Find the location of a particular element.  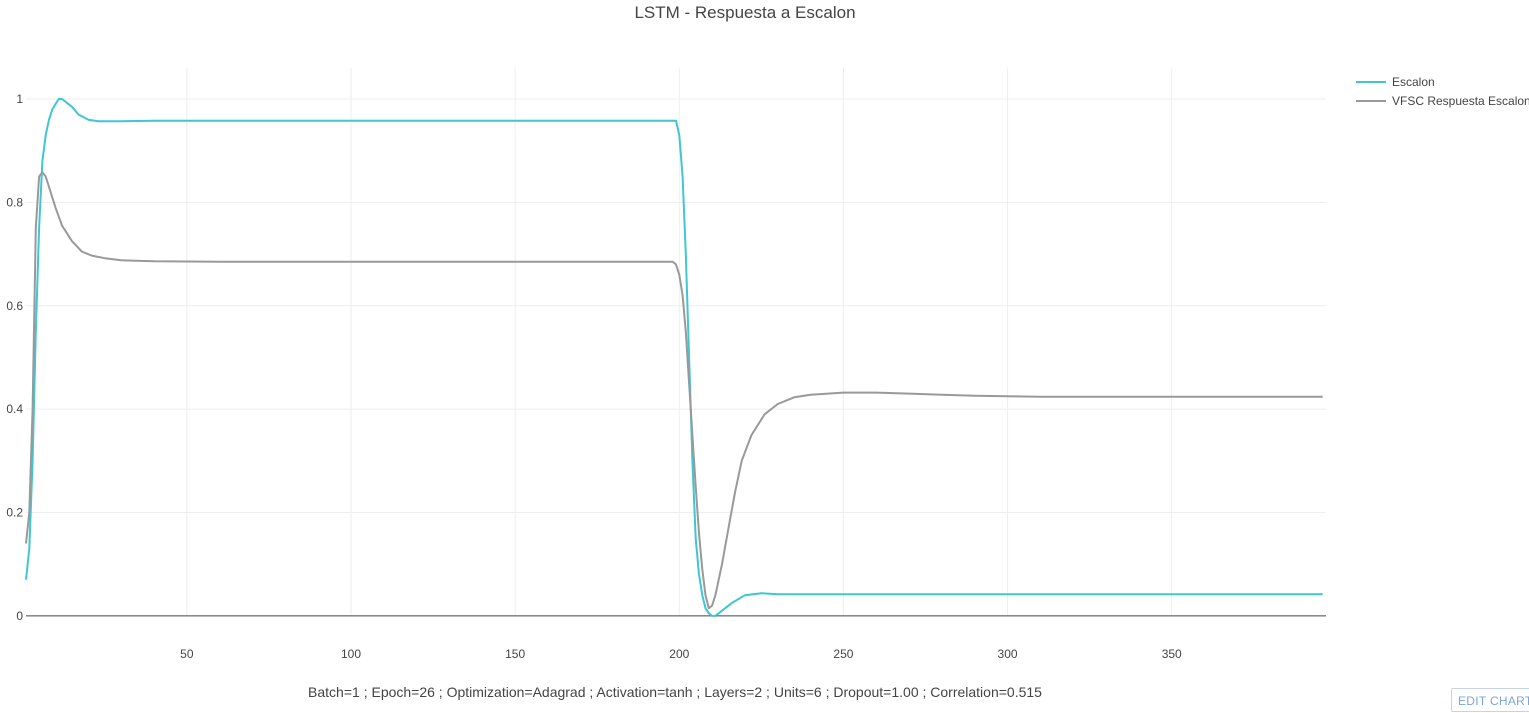

x-tick-label: 150 is located at coordinates (515, 654).